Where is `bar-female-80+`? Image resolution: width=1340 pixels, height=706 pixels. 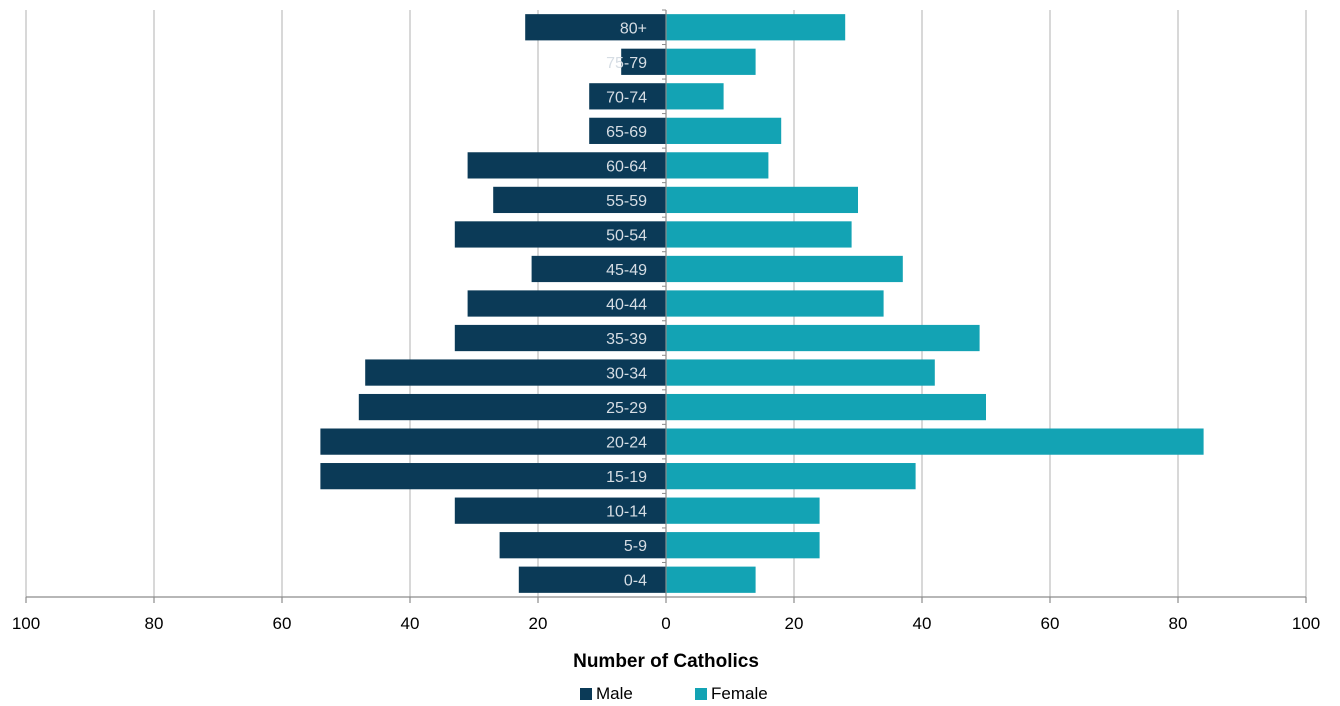
bar-female-80+ is located at coordinates (756, 27).